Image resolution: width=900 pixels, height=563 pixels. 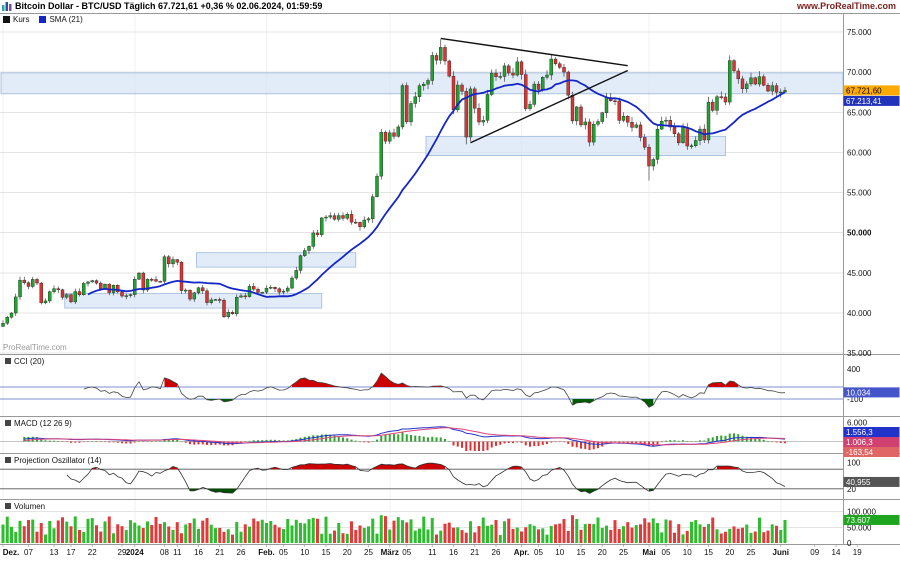 What do you see at coordinates (859, 313) in the screenshot?
I see `svg-text: 40.000` at bounding box center [859, 313].